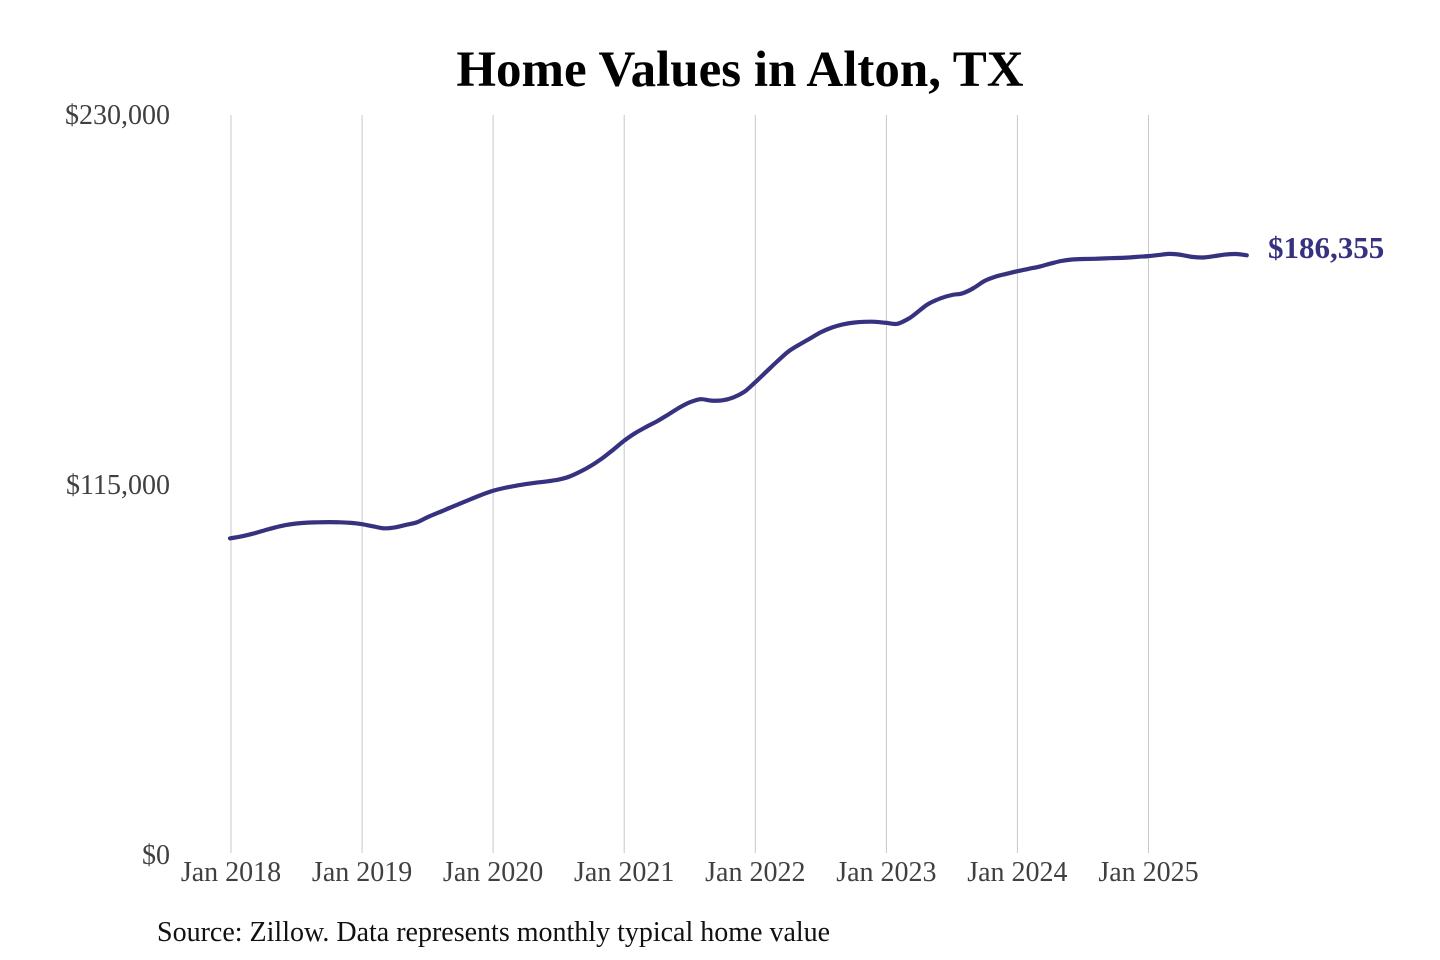 This screenshot has width=1440, height=960. I want to click on svg-text: Jan 2020, so click(493, 872).